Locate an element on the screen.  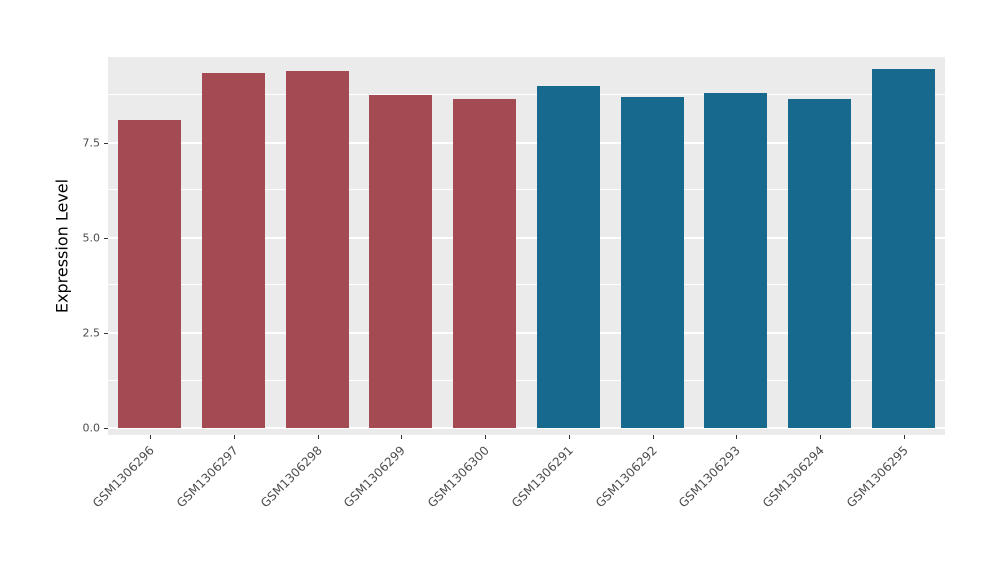
y-axis-title: Expression Level is located at coordinates (62, 246).